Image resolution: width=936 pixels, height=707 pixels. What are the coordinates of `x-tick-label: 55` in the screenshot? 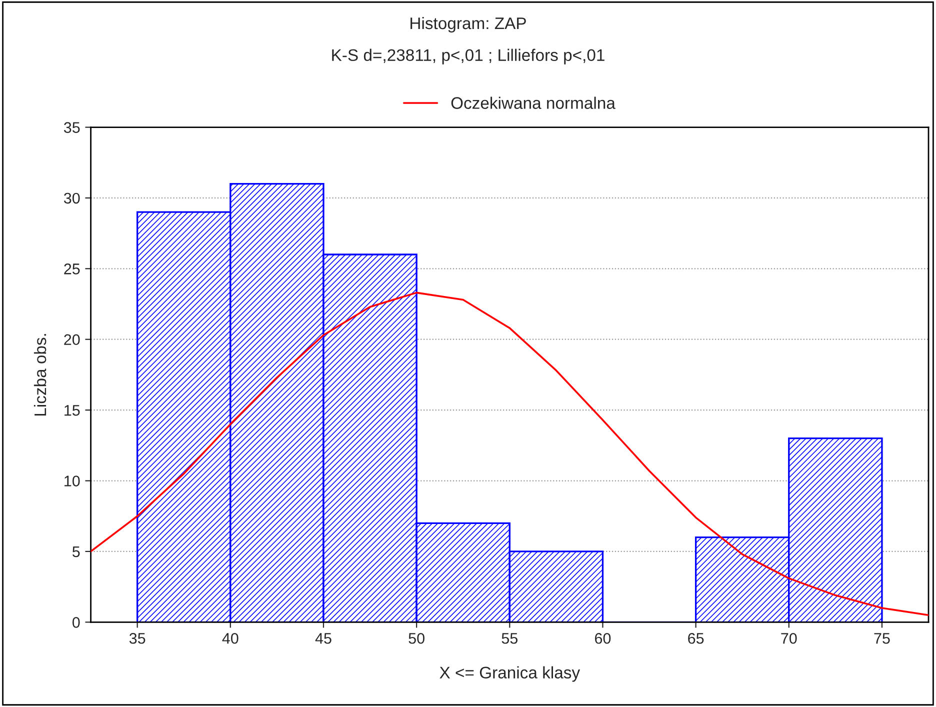 It's located at (510, 638).